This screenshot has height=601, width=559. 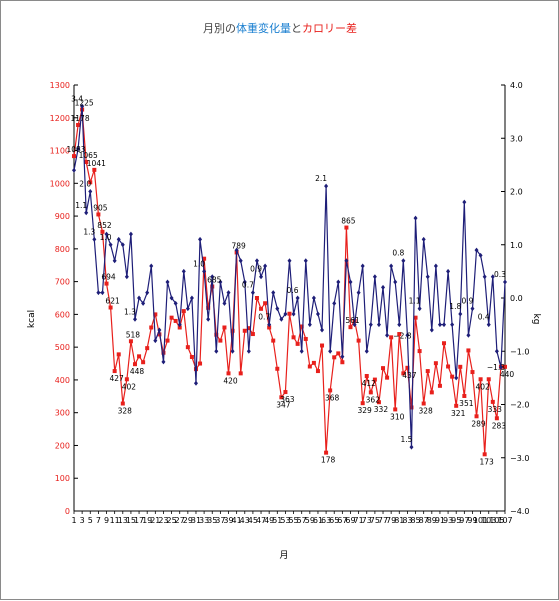 I want to click on data-label-weight: −2.8, so click(x=402, y=335).